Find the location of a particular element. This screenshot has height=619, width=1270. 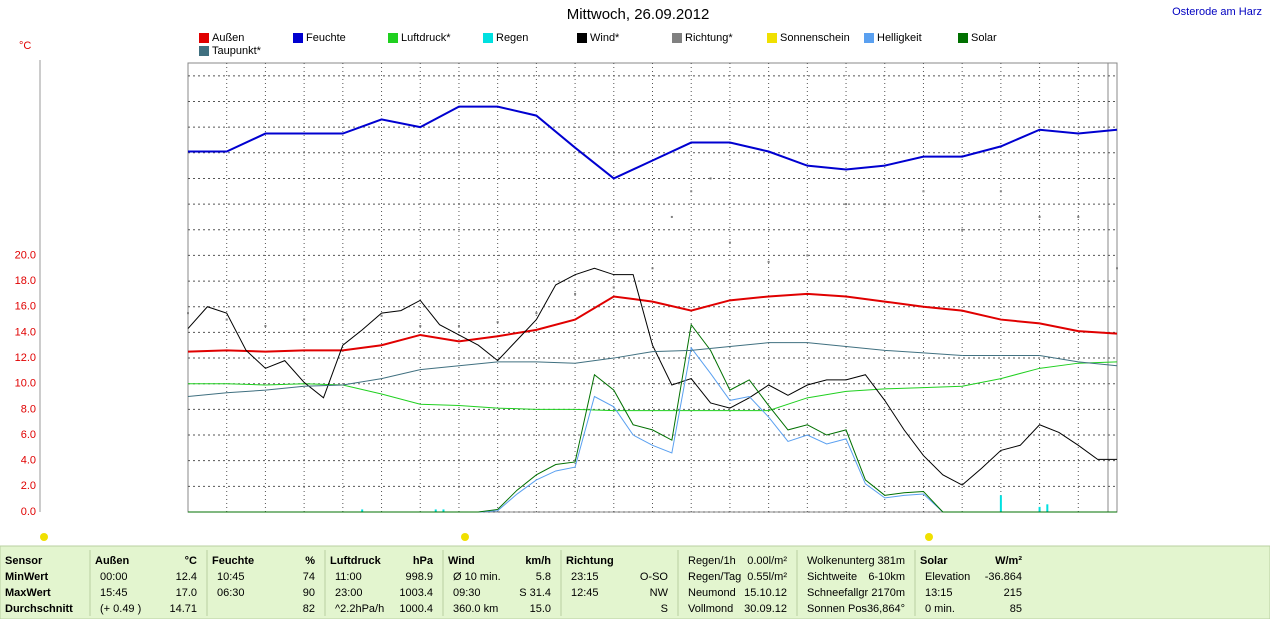

table-cell: 6-10km is located at coordinates (886, 577).